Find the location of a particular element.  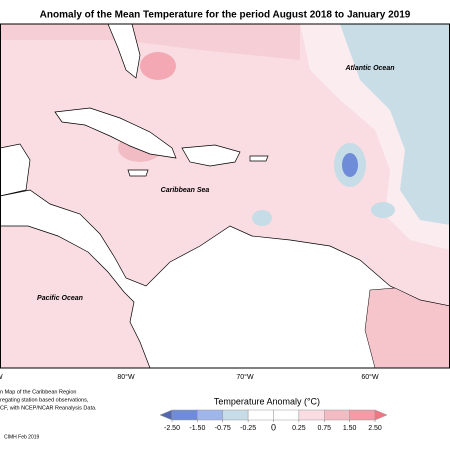

cuba is located at coordinates (115, 133).